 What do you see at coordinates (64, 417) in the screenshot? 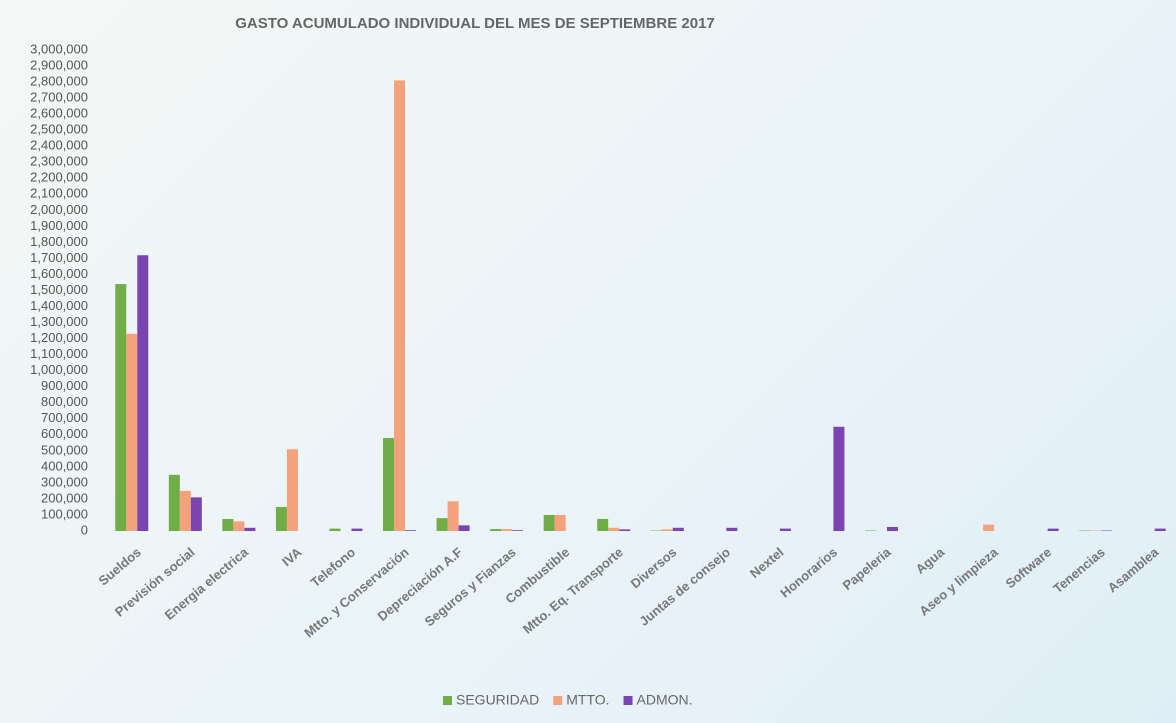
I see `y-tick-label: 700,000` at bounding box center [64, 417].